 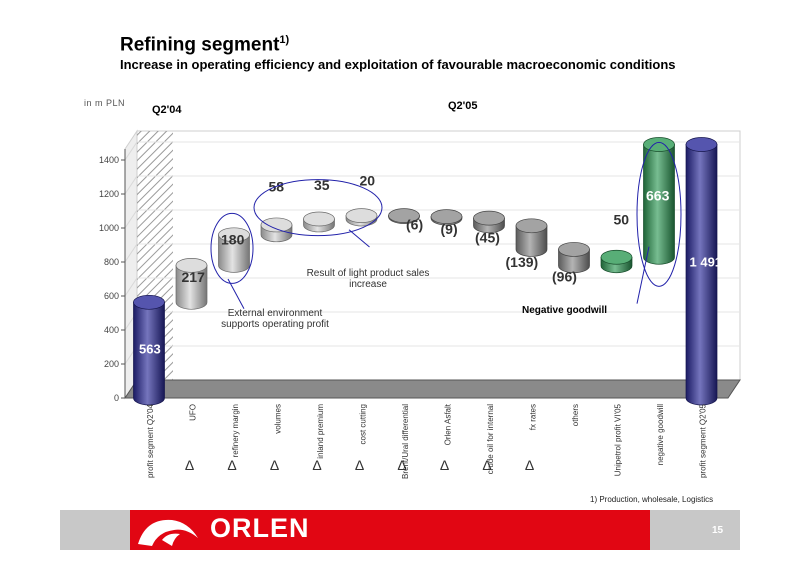 What do you see at coordinates (320, 431) in the screenshot?
I see `x-tick-label-4: inland premium` at bounding box center [320, 431].